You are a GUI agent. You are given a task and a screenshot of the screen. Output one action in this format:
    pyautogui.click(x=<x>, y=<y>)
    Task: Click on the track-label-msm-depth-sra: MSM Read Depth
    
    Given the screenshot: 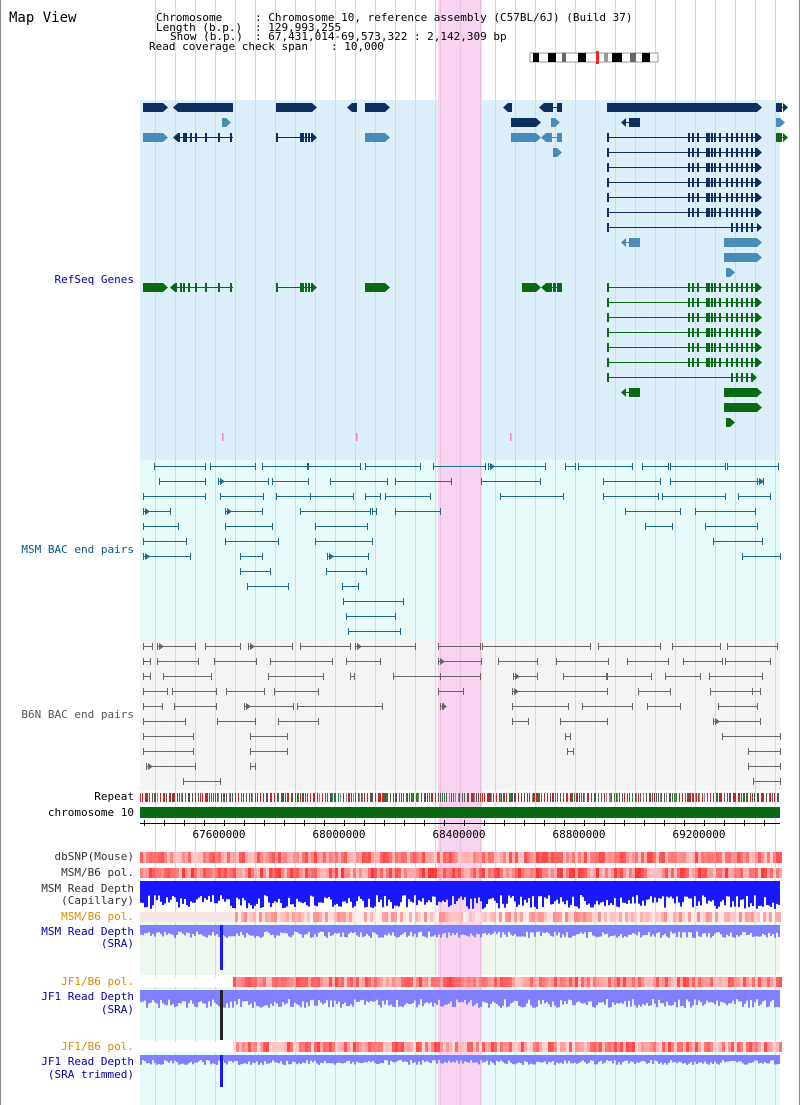 What is the action you would take?
    pyautogui.click(x=87, y=931)
    